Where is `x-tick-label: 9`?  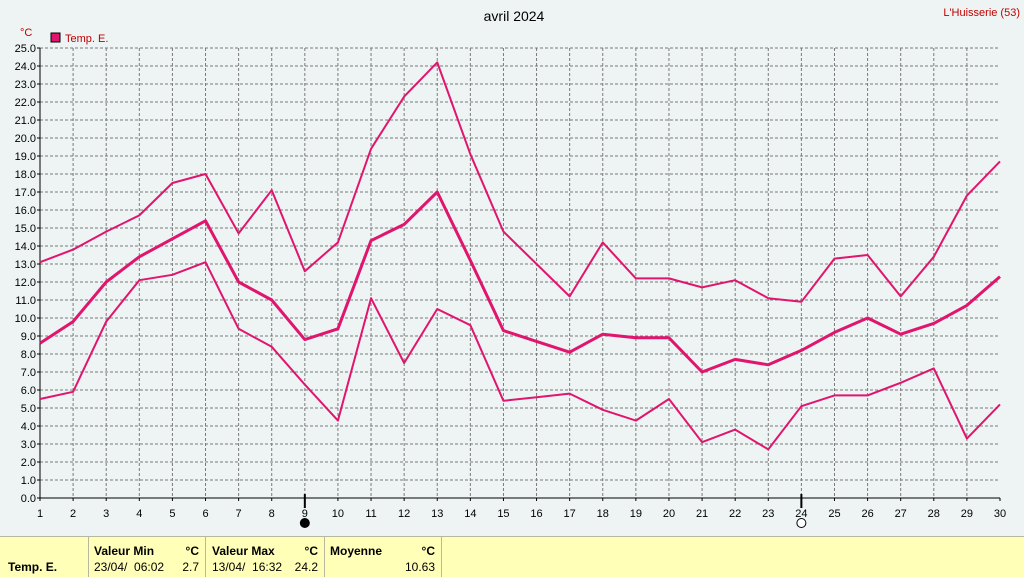
x-tick-label: 9 is located at coordinates (305, 514).